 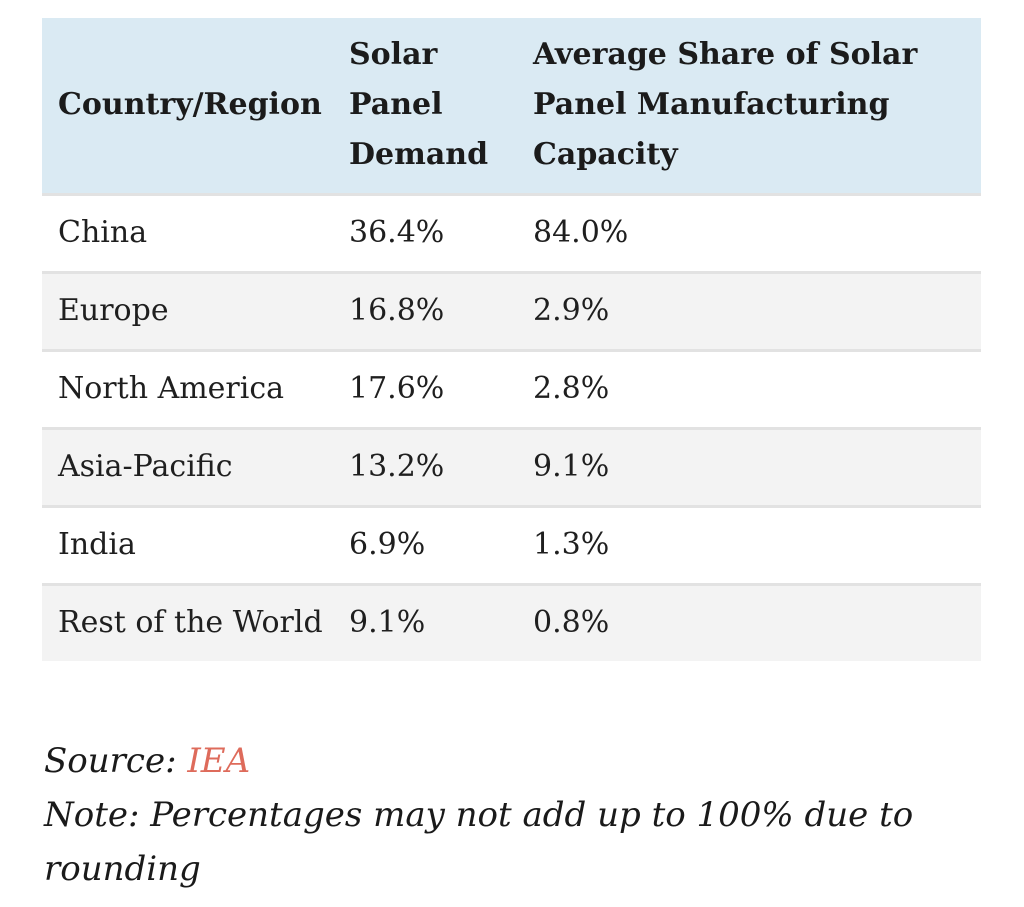 I want to click on table-row: Rest of the World 9.1% 0.8%, so click(x=511, y=622).